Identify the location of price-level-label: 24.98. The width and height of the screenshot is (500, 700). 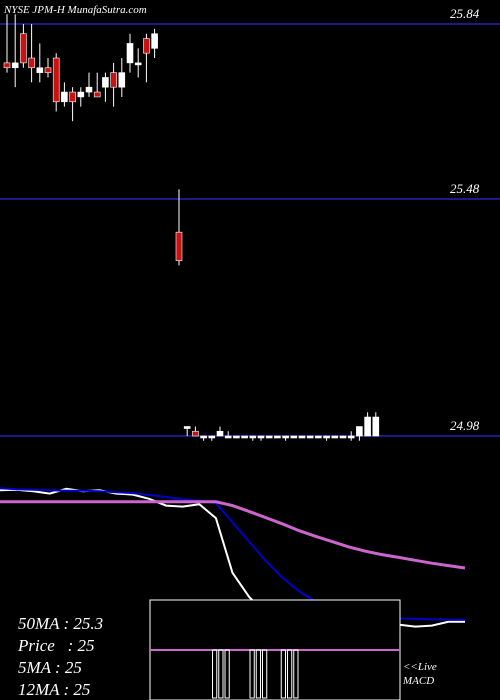
(465, 425).